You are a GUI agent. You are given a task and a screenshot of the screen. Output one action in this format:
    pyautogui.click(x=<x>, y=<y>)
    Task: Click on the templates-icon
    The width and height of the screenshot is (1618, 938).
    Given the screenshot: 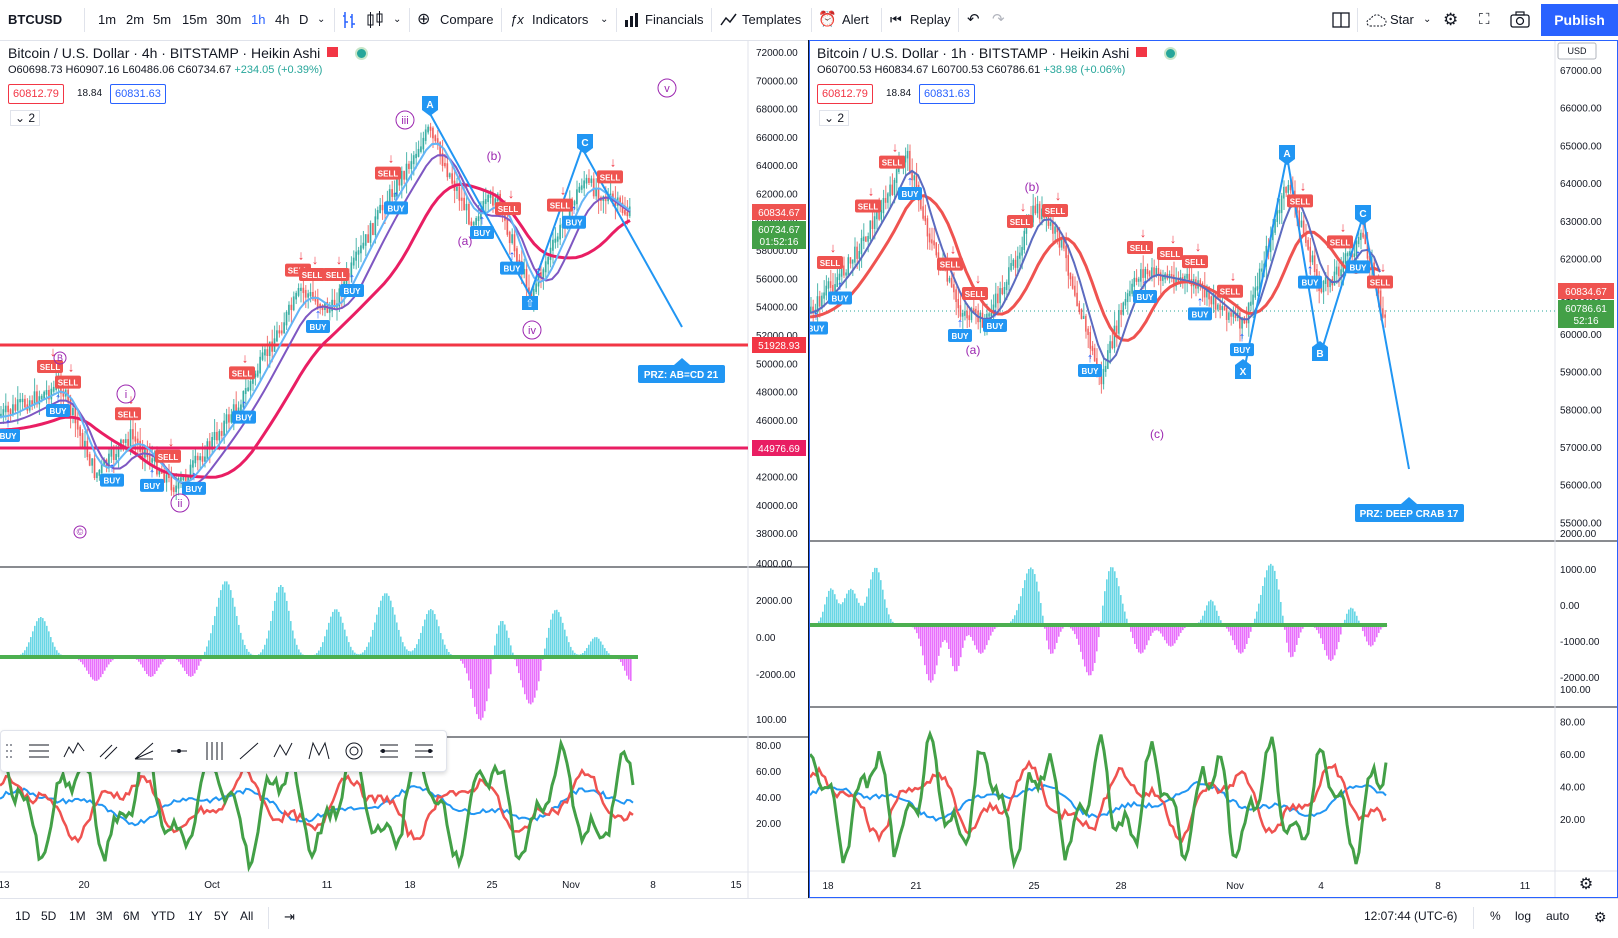 What is the action you would take?
    pyautogui.click(x=729, y=24)
    